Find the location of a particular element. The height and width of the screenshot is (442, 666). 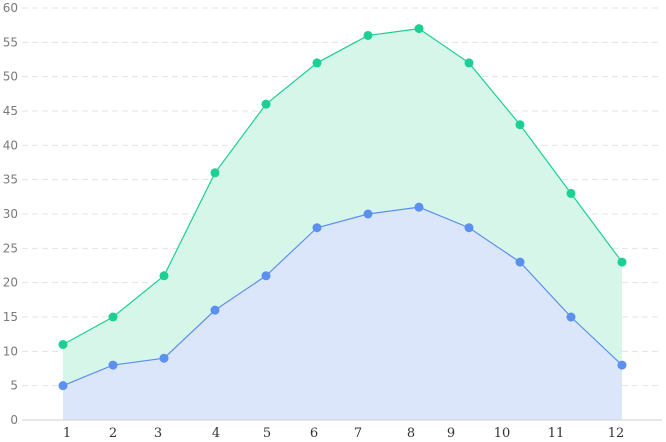

y-tick-label: 30 is located at coordinates (10, 214).